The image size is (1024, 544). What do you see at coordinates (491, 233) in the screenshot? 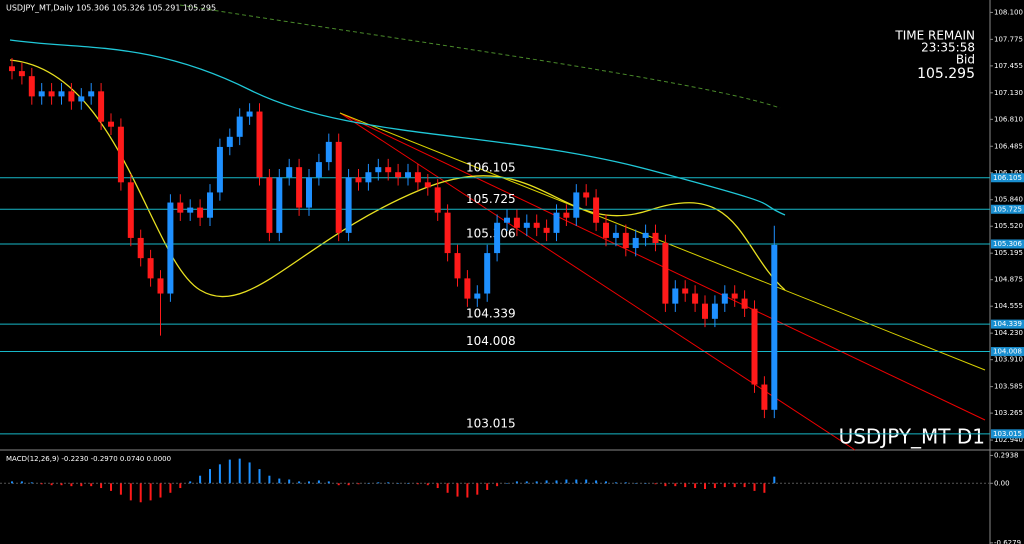
I see `level-label: 105.306` at bounding box center [491, 233].